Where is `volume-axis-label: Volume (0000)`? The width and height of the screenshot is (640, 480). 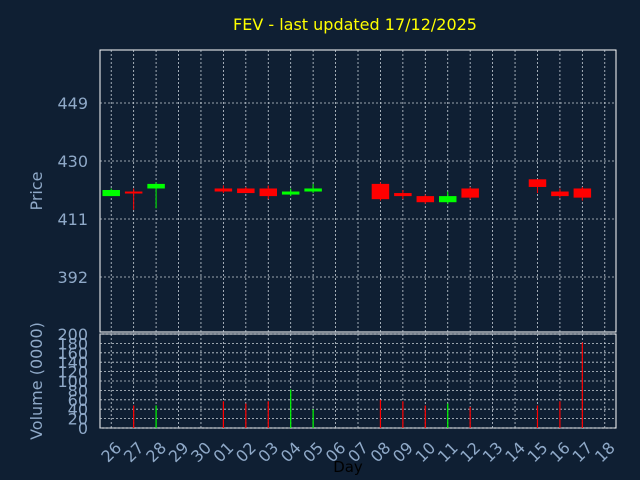 volume-axis-label: Volume (0000) is located at coordinates (36, 381).